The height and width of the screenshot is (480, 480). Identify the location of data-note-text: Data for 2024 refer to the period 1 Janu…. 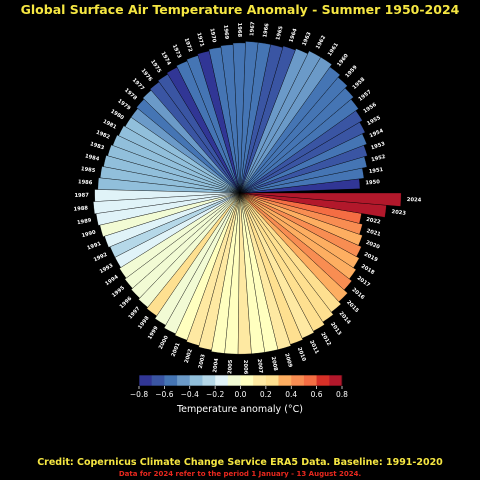
(240, 474).